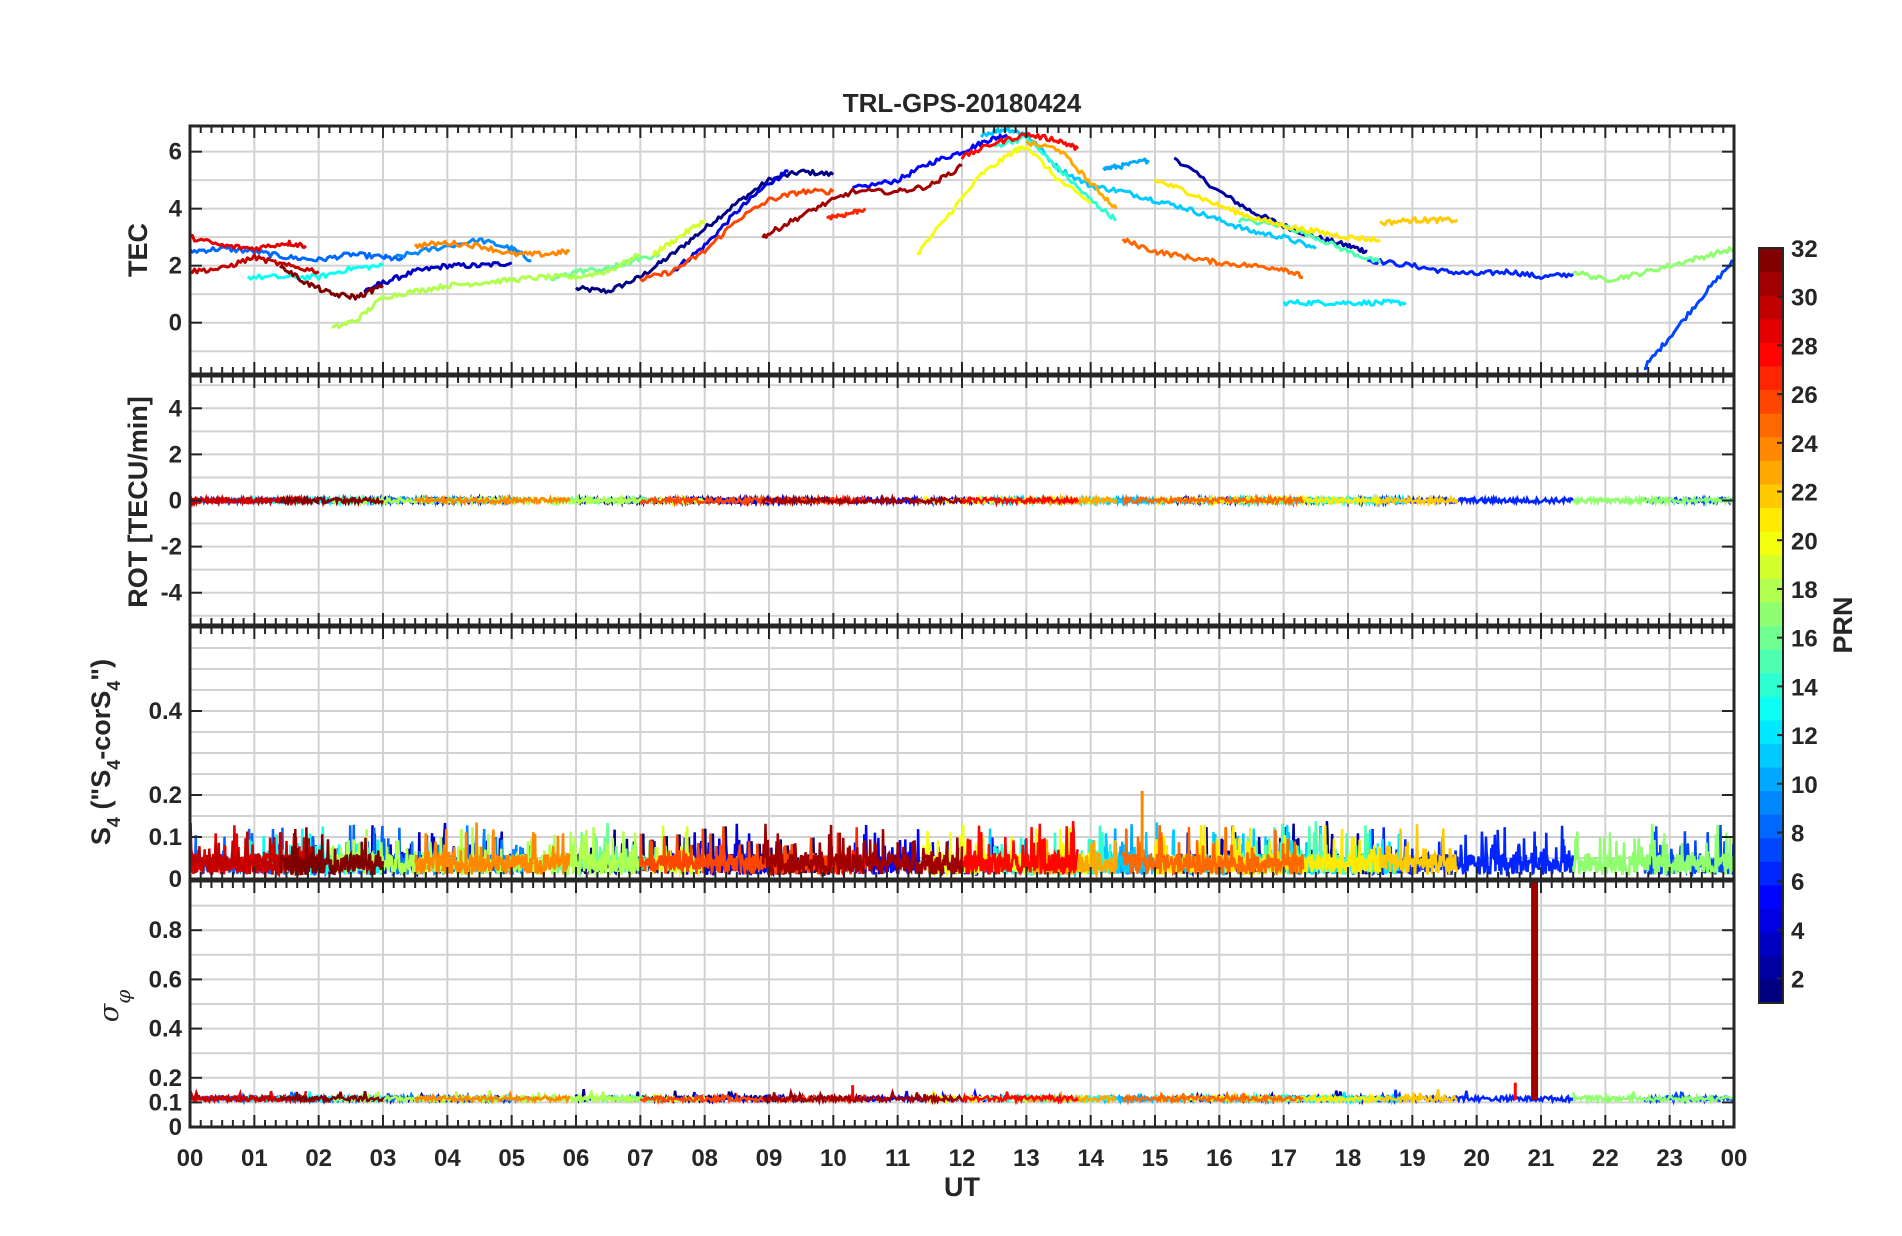 The width and height of the screenshot is (1902, 1236). I want to click on x-tick-label: 01, so click(254, 1158).